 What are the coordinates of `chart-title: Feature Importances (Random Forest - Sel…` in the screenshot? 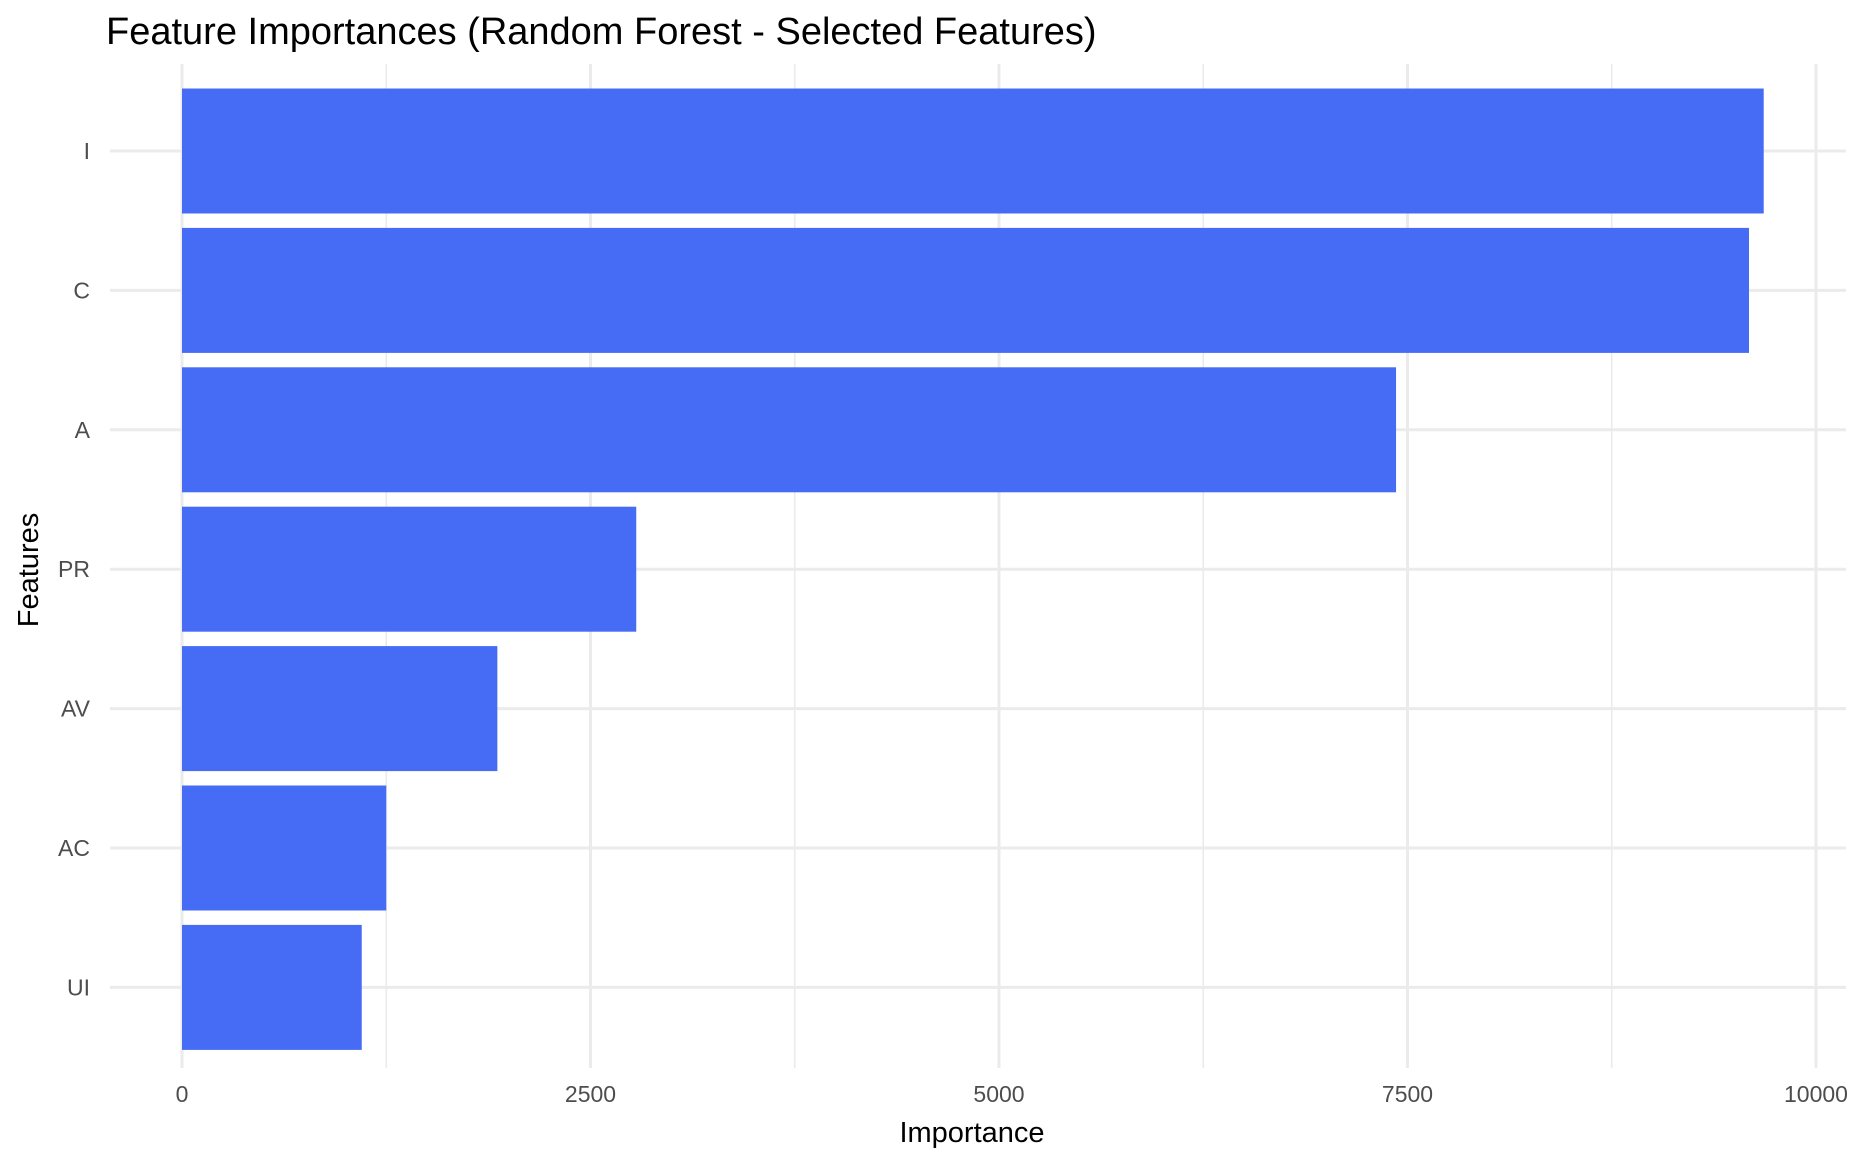 It's located at (601, 32).